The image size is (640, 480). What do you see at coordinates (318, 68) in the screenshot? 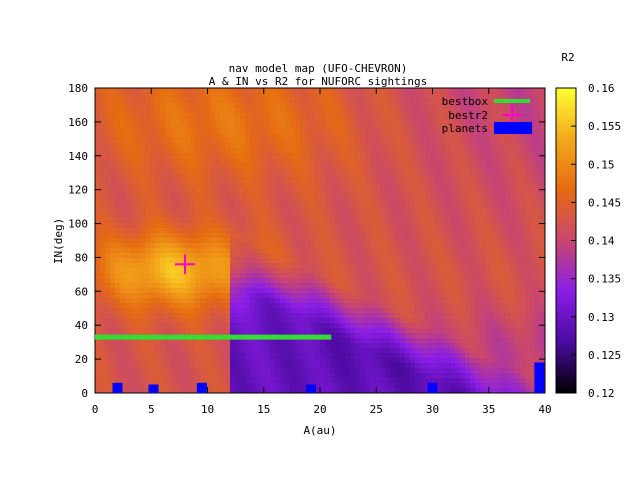
I see `chart-title: nav model map (UFO-CHEVRON)` at bounding box center [318, 68].